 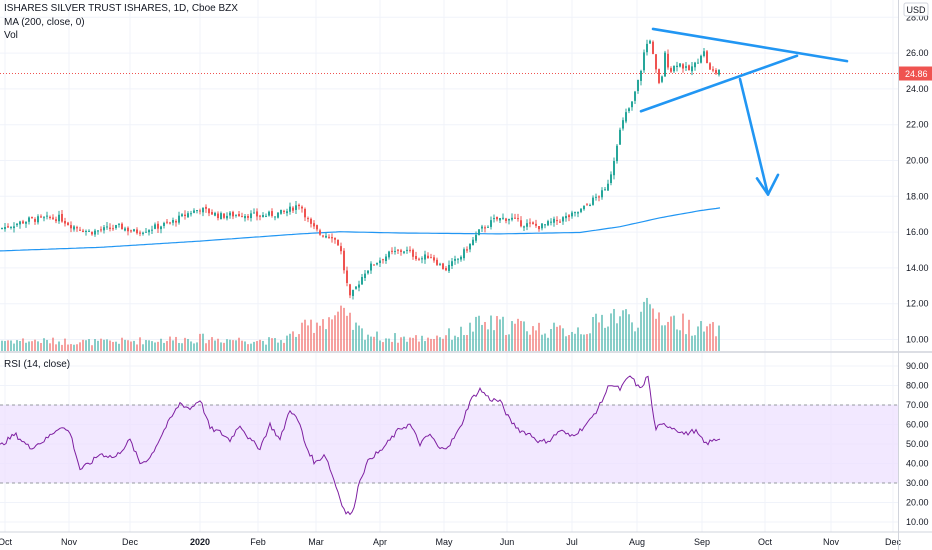 I want to click on trend-drawings, so click(x=744, y=111).